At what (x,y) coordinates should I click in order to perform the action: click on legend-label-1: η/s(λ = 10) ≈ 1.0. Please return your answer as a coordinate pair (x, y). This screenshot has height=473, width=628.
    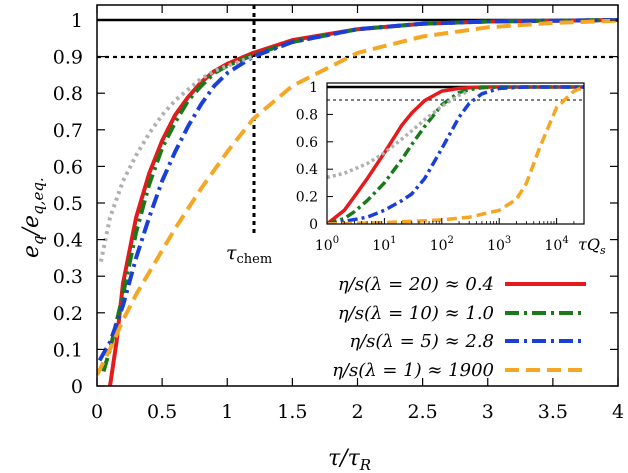
    Looking at the image, I should click on (416, 313).